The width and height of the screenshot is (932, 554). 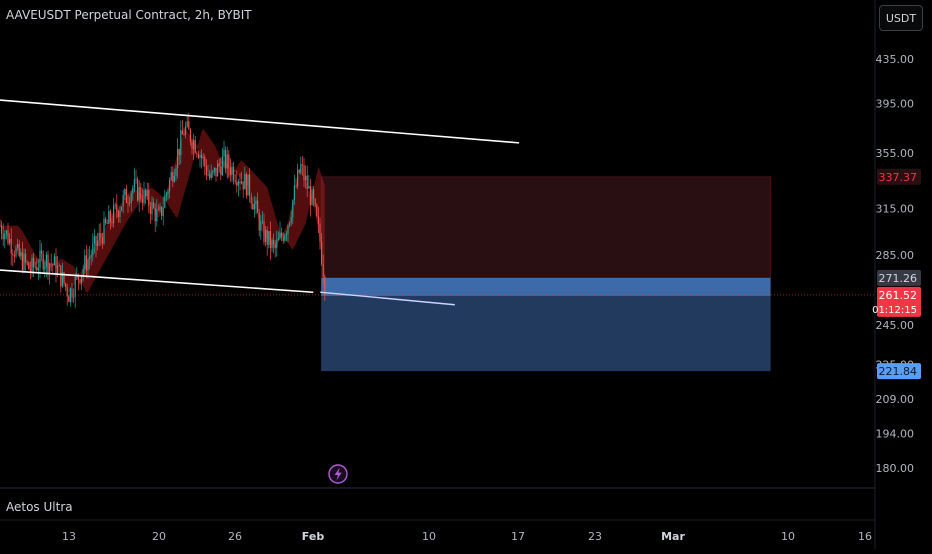 I want to click on channel-lower-line, so click(x=157, y=281).